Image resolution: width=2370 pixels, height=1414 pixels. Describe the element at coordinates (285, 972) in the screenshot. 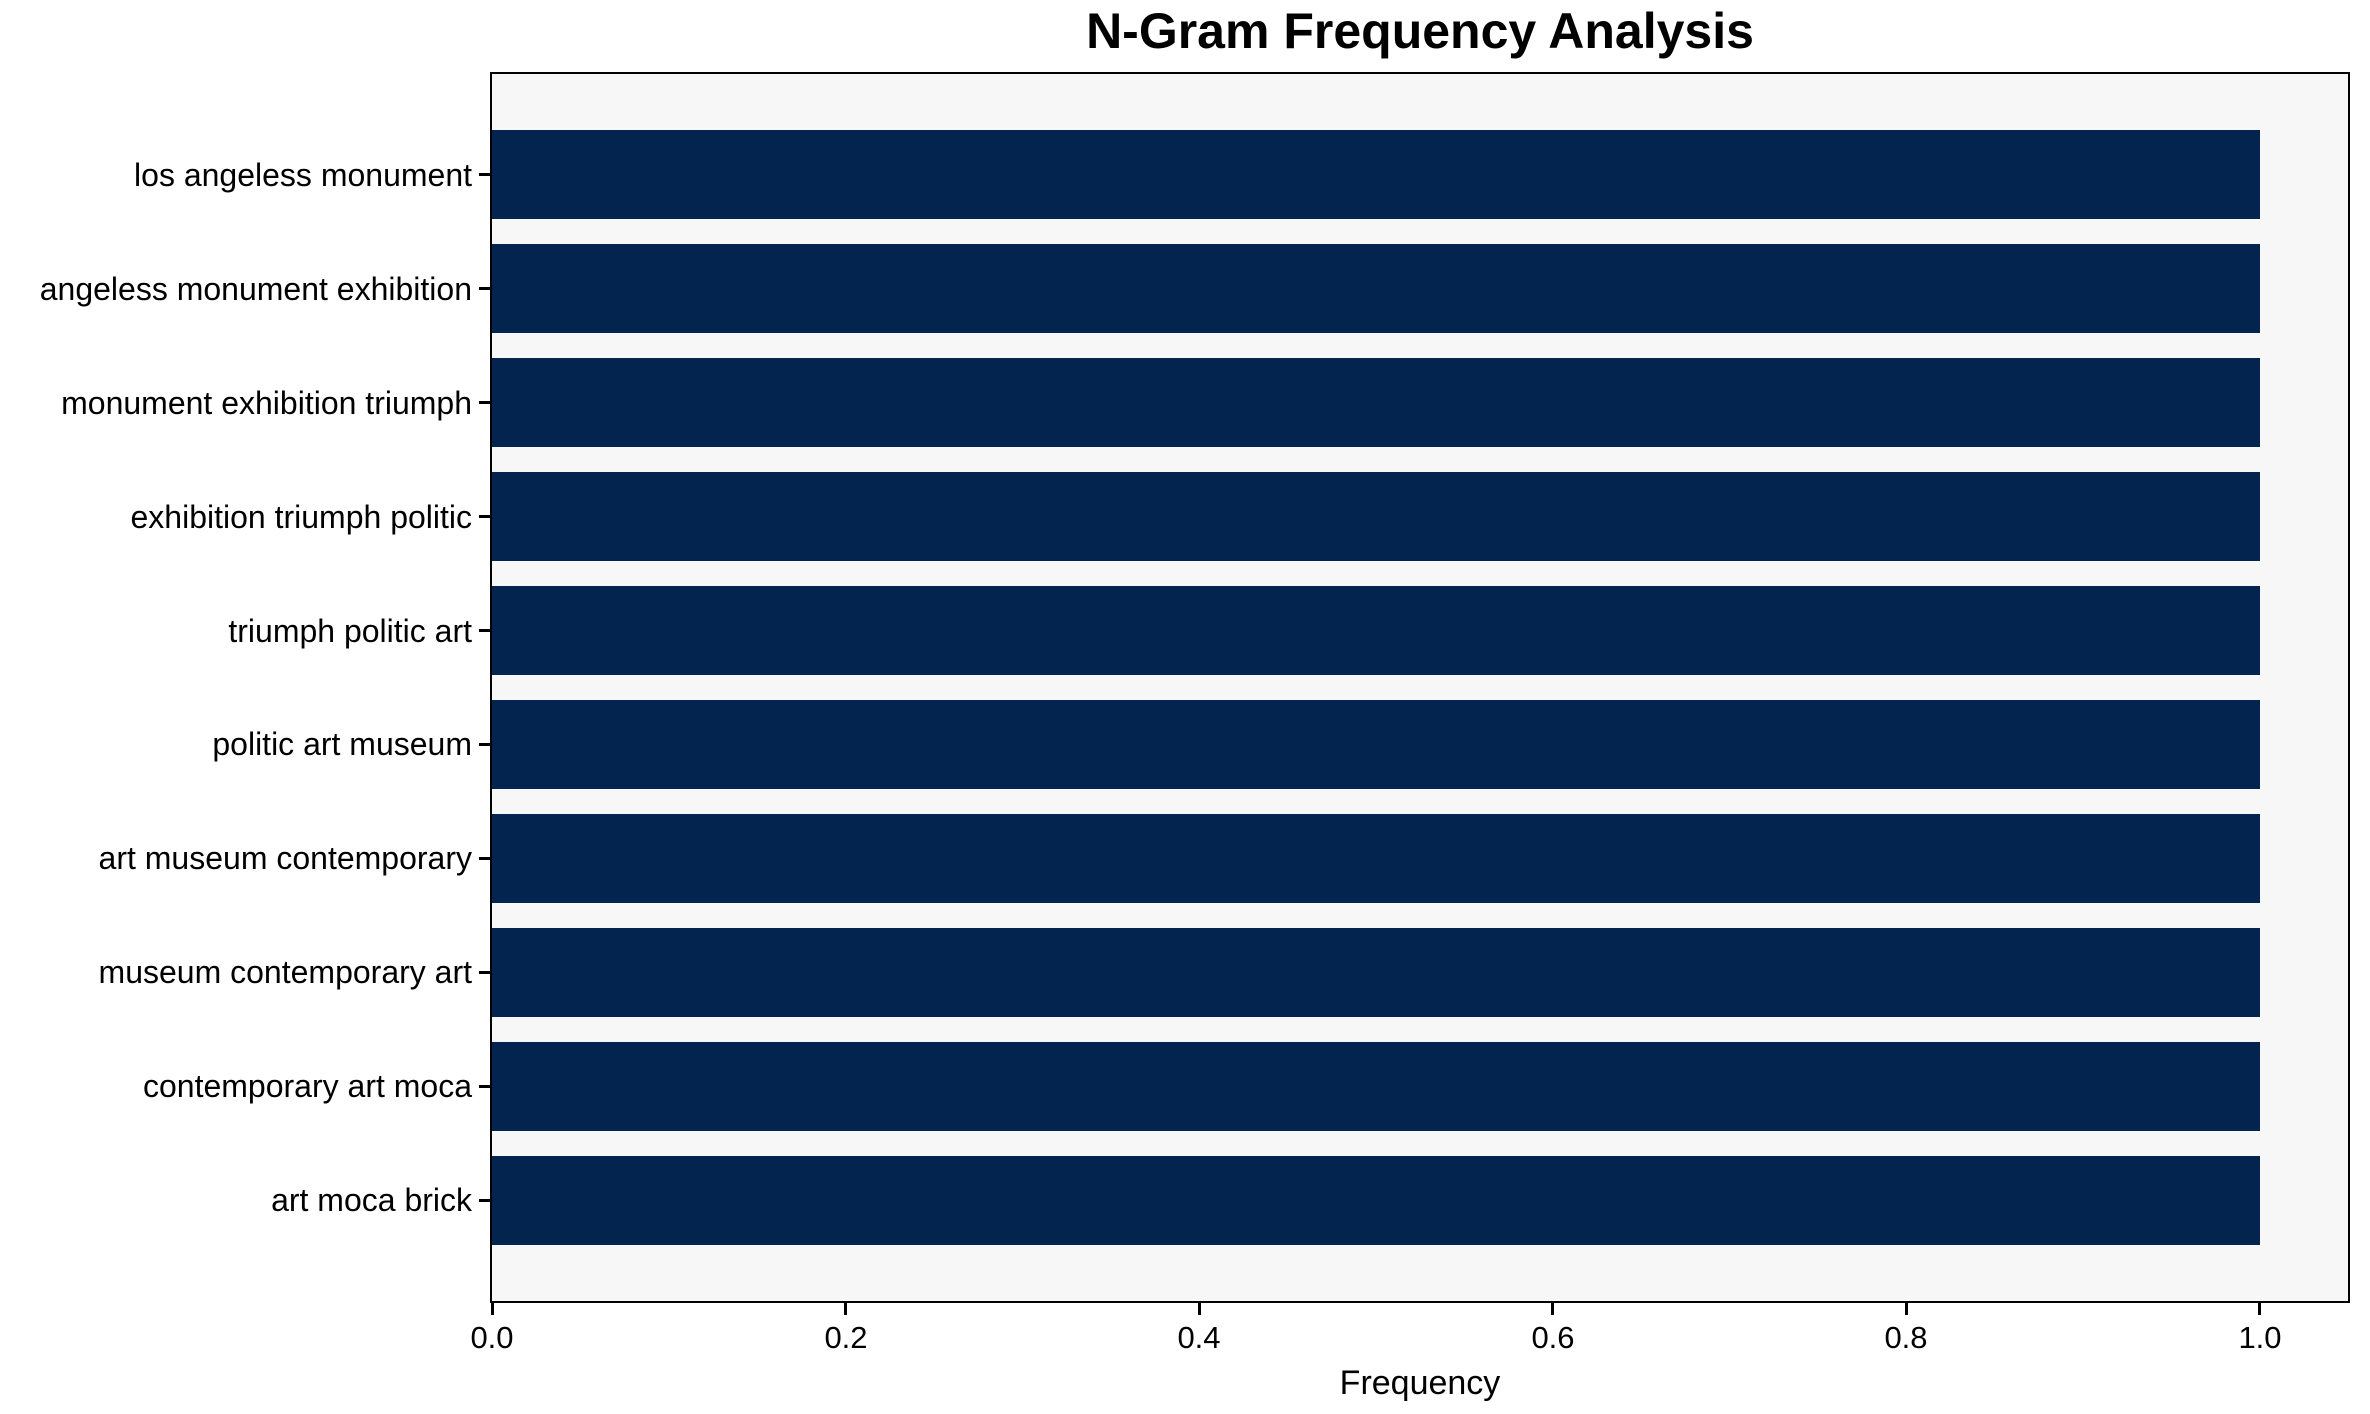

I see `y-tick-label: museum contemporary art` at that location.